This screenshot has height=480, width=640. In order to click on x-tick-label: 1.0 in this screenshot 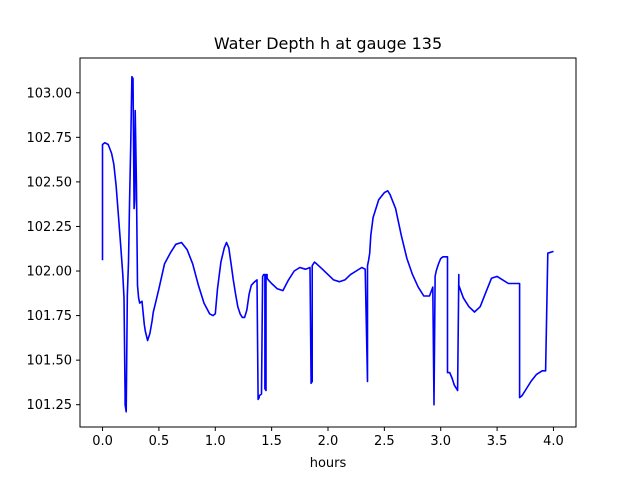, I will do `click(215, 441)`.